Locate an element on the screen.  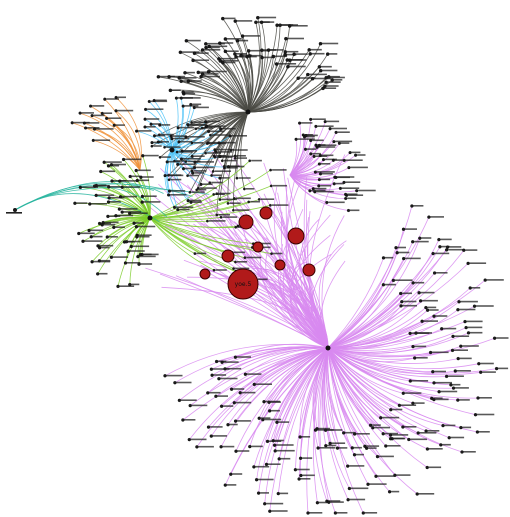
violet-bridge-edge is located at coordinates (274, 264).